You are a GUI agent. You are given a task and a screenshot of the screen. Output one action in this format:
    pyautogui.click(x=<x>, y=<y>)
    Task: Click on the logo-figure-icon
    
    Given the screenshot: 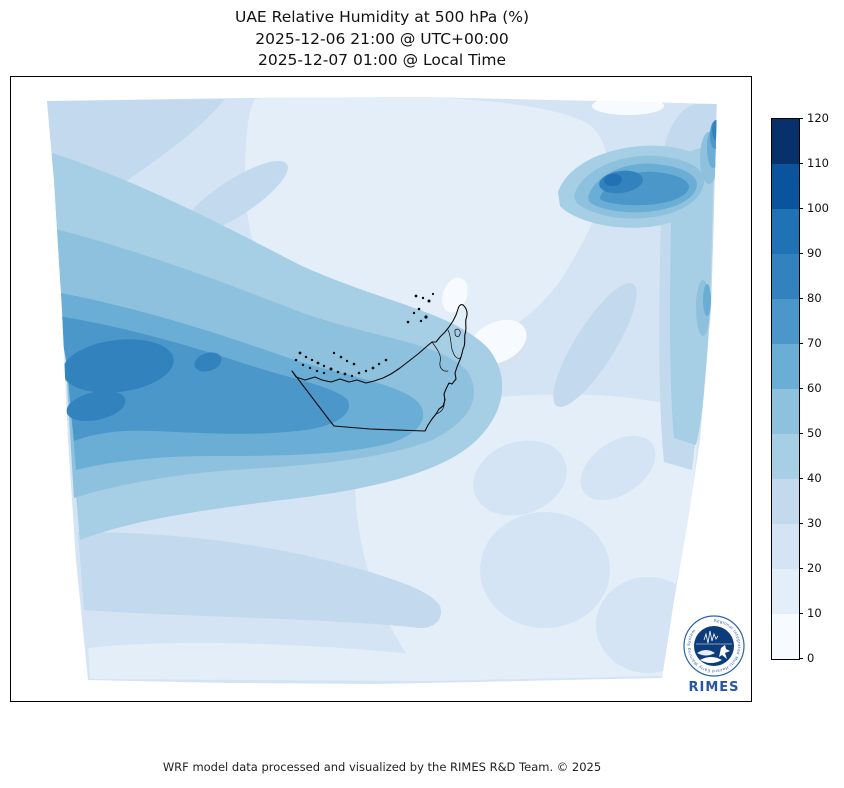 What is the action you would take?
    pyautogui.click(x=724, y=652)
    